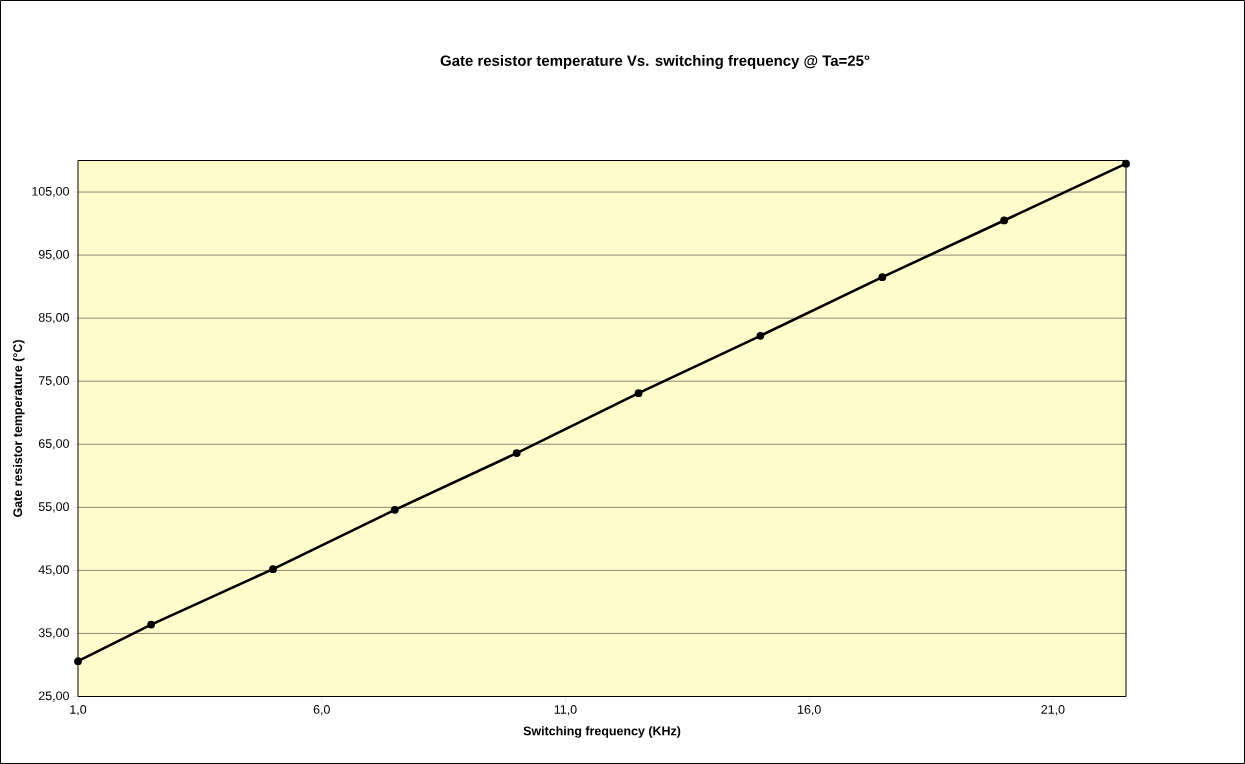 Image resolution: width=1245 pixels, height=764 pixels. I want to click on x-tick-label: 11,0, so click(565, 710).